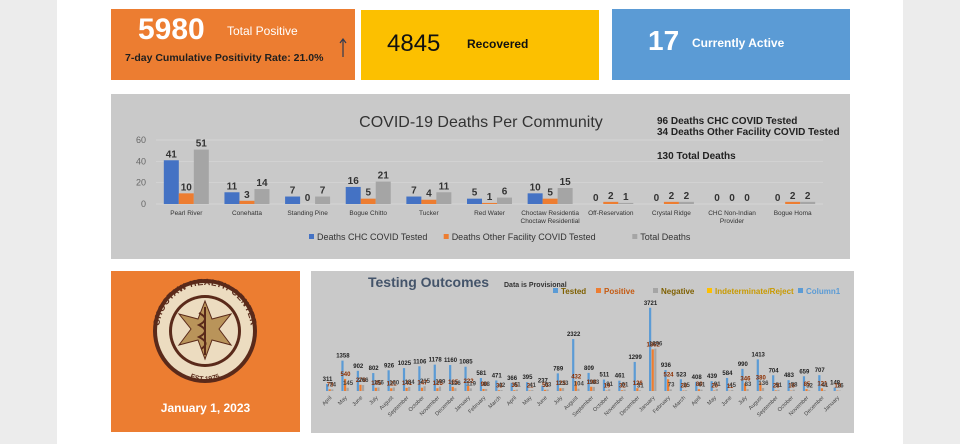 Image resolution: width=960 pixels, height=444 pixels. I want to click on deaths-legend-label: Deaths Other Facility COVID Tested, so click(524, 237).